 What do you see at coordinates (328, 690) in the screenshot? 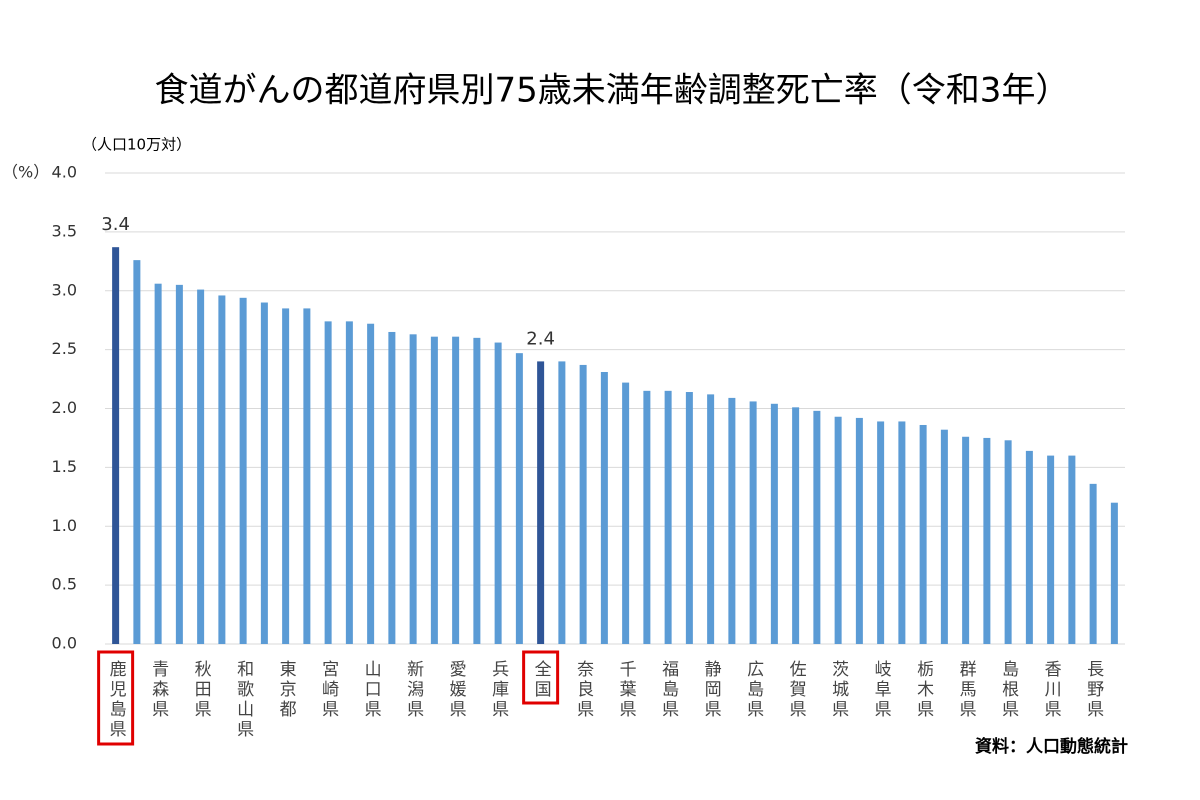
I see `x-tick-label: 宮崎県` at bounding box center [328, 690].